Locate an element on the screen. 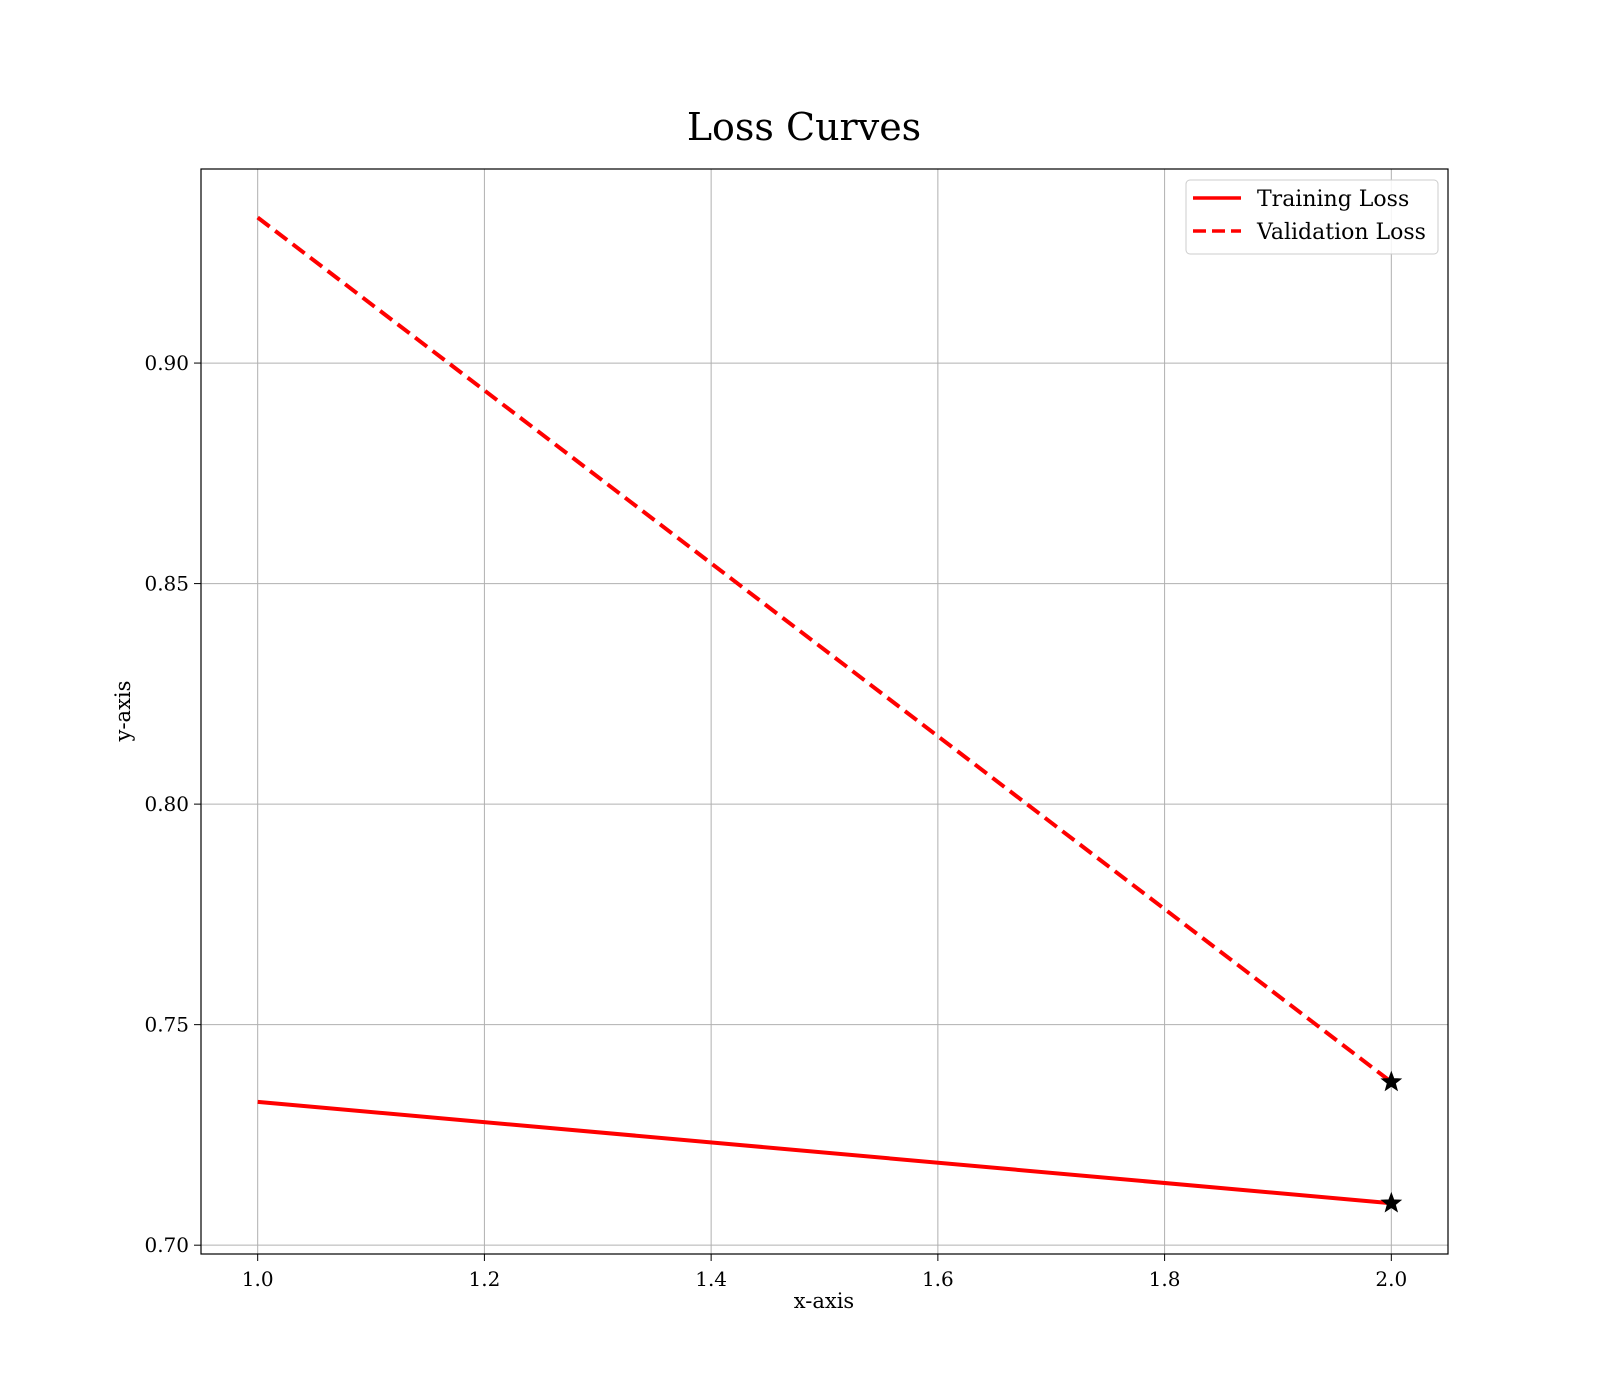 The image size is (1600, 1400). y-axis-ticks: 0.70 0.75 0.80 0.85 0.90 is located at coordinates (172, 804).